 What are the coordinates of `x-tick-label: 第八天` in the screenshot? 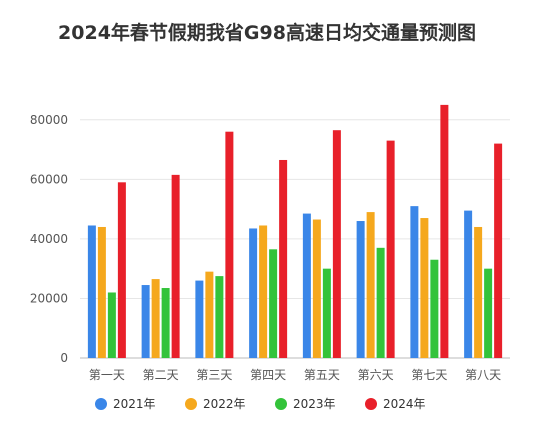 It's located at (483, 375).